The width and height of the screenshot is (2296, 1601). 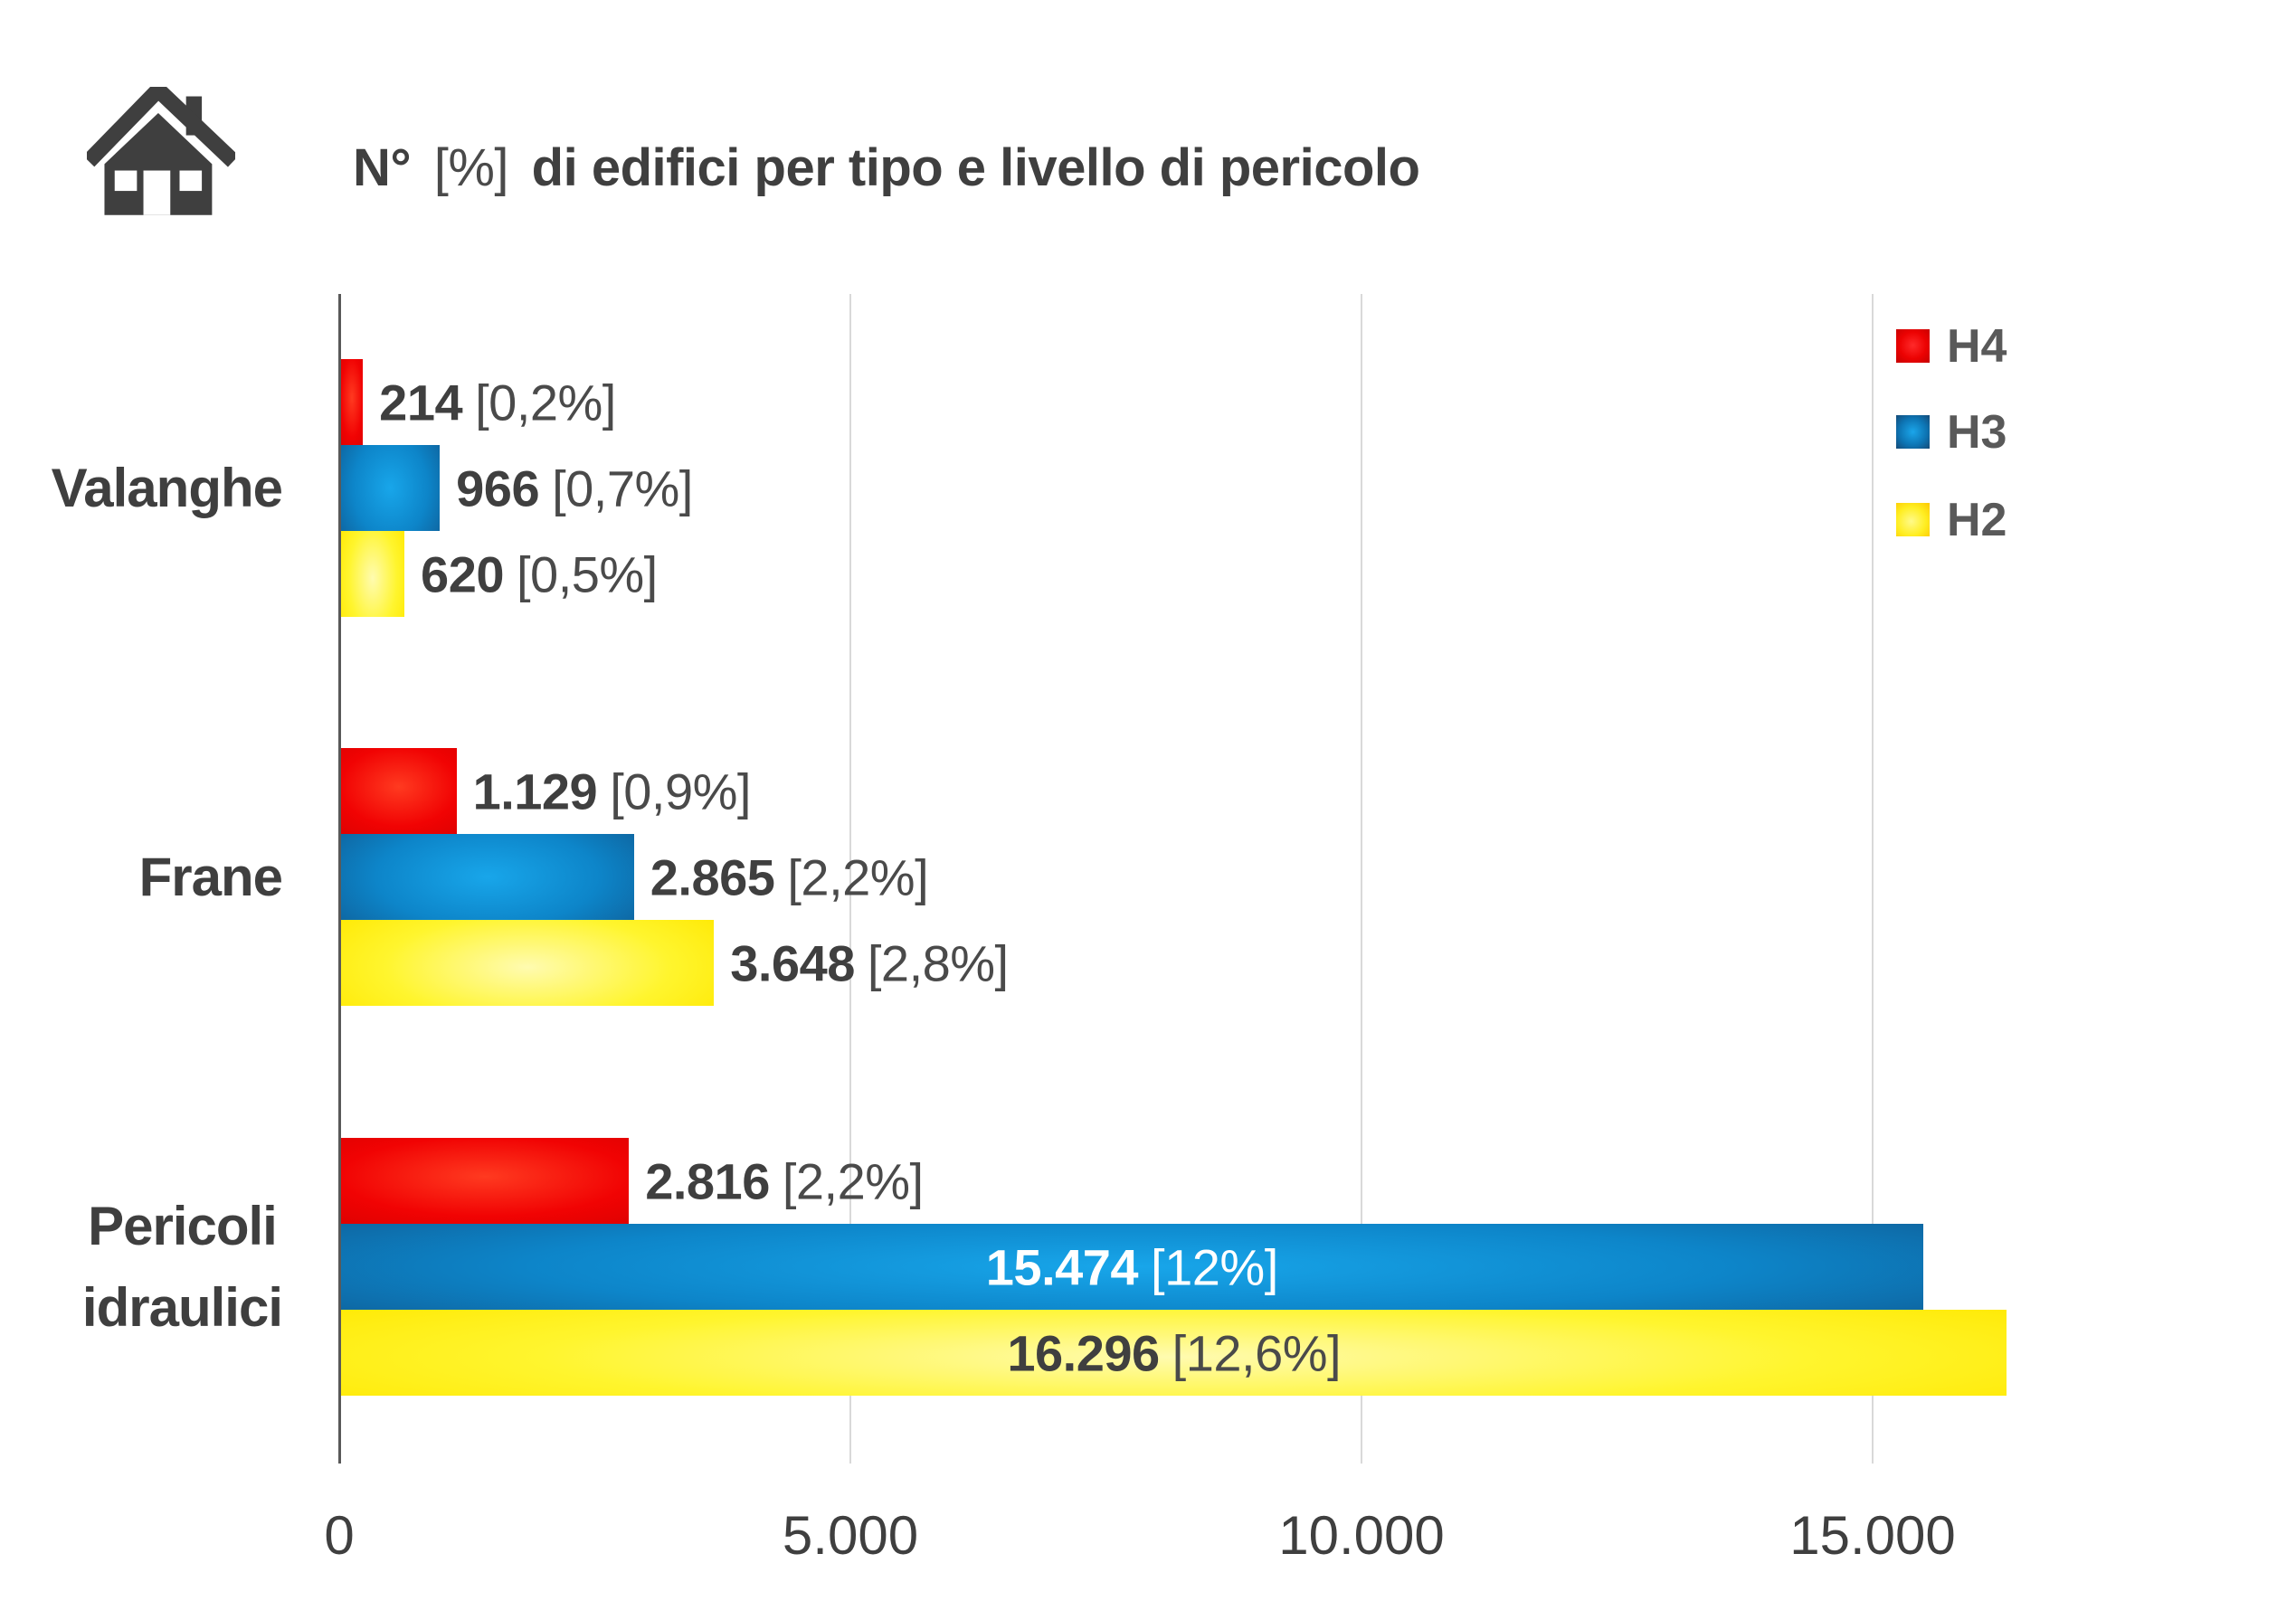 I want to click on bar-label-frane-h3: 2.865 [2,2%], so click(x=789, y=877).